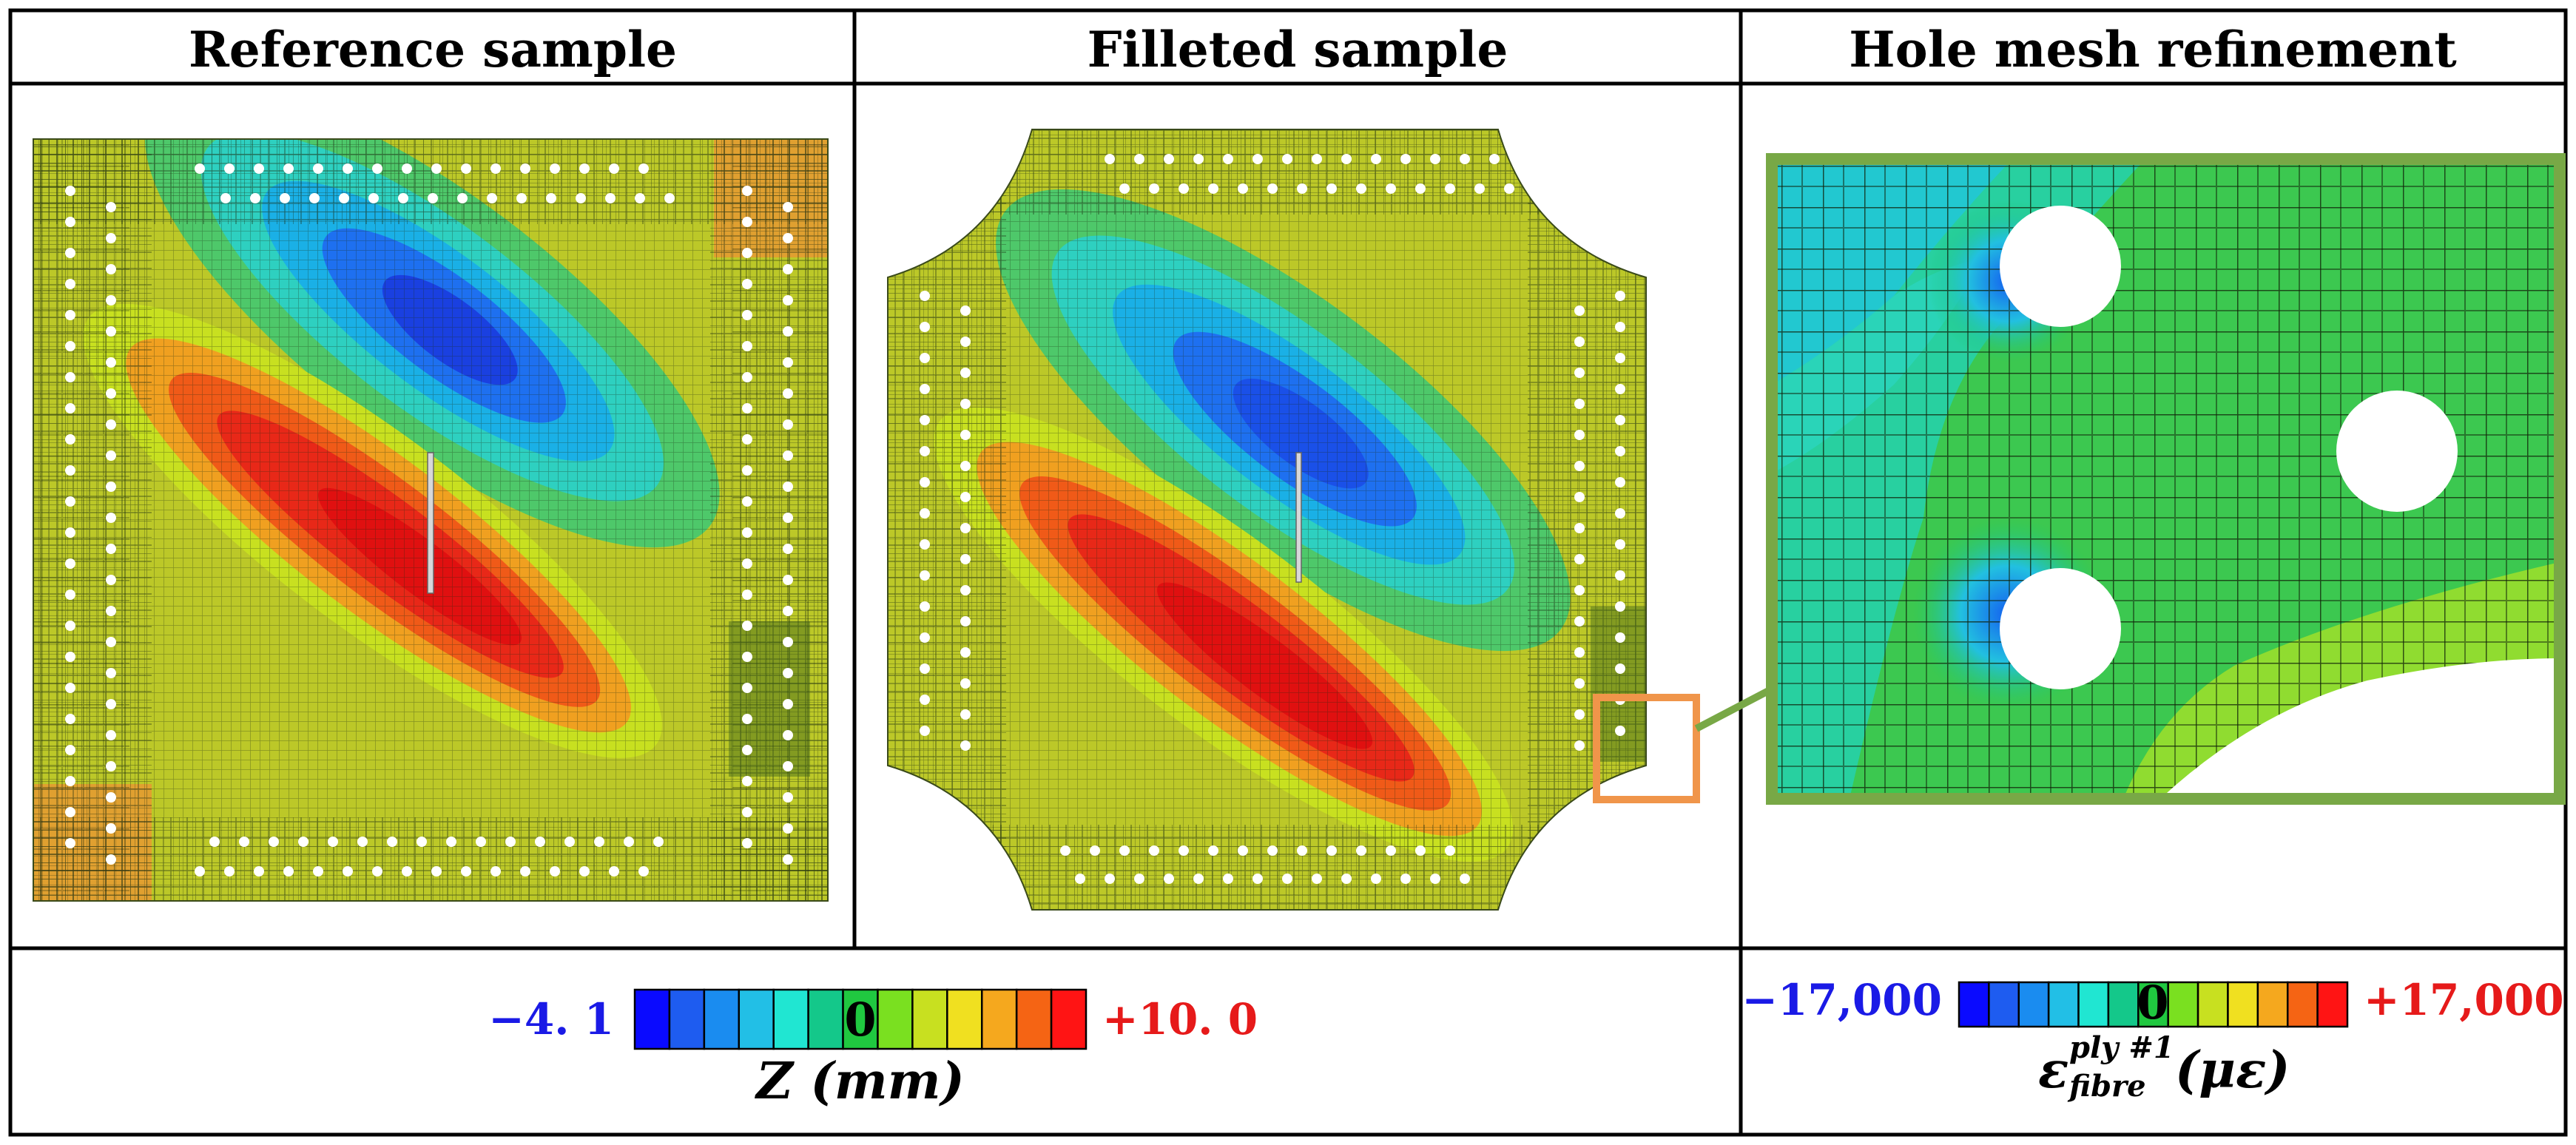 This screenshot has height=1145, width=2576. Describe the element at coordinates (2053, 1070) in the screenshot. I see `legend-strain-axis-main: ε` at that location.